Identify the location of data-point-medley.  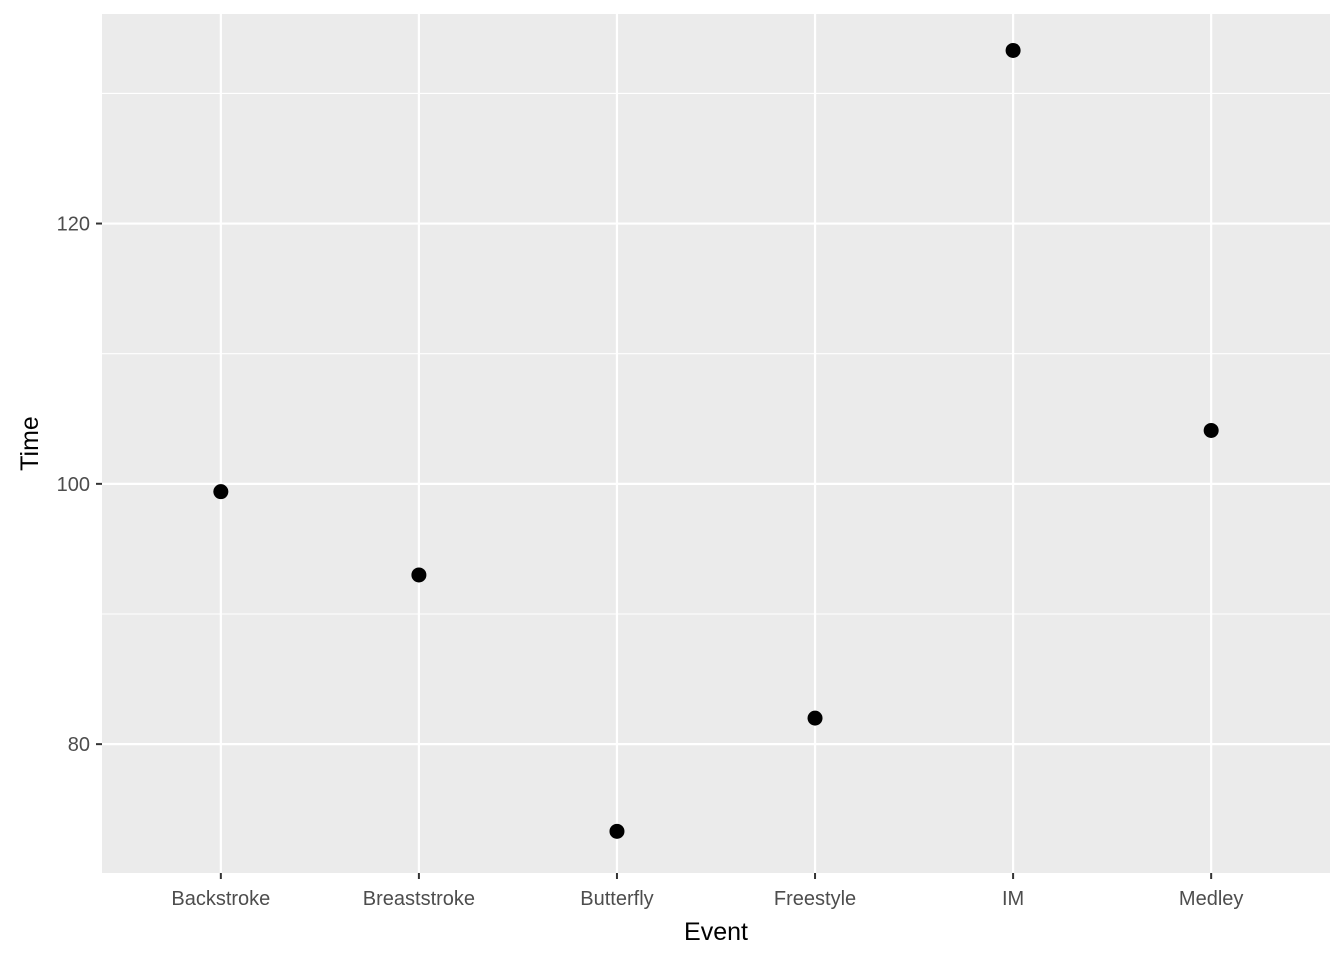
(1211, 430).